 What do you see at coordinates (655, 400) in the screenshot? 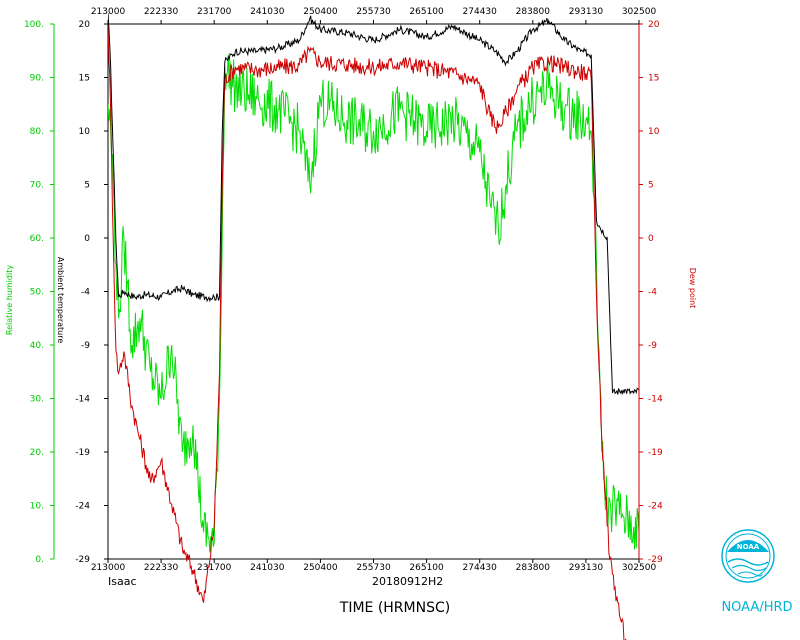
I see `dew-tick-label: -14` at bounding box center [655, 400].